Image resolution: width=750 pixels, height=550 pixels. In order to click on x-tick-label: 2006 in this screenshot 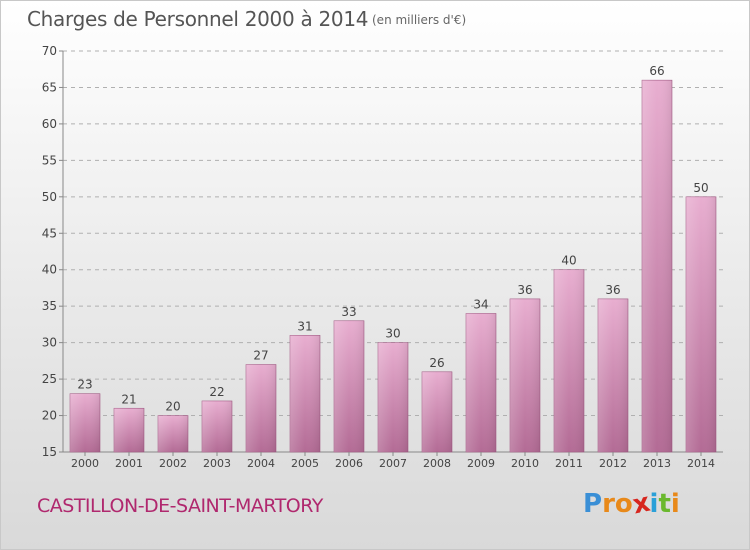, I will do `click(349, 463)`.